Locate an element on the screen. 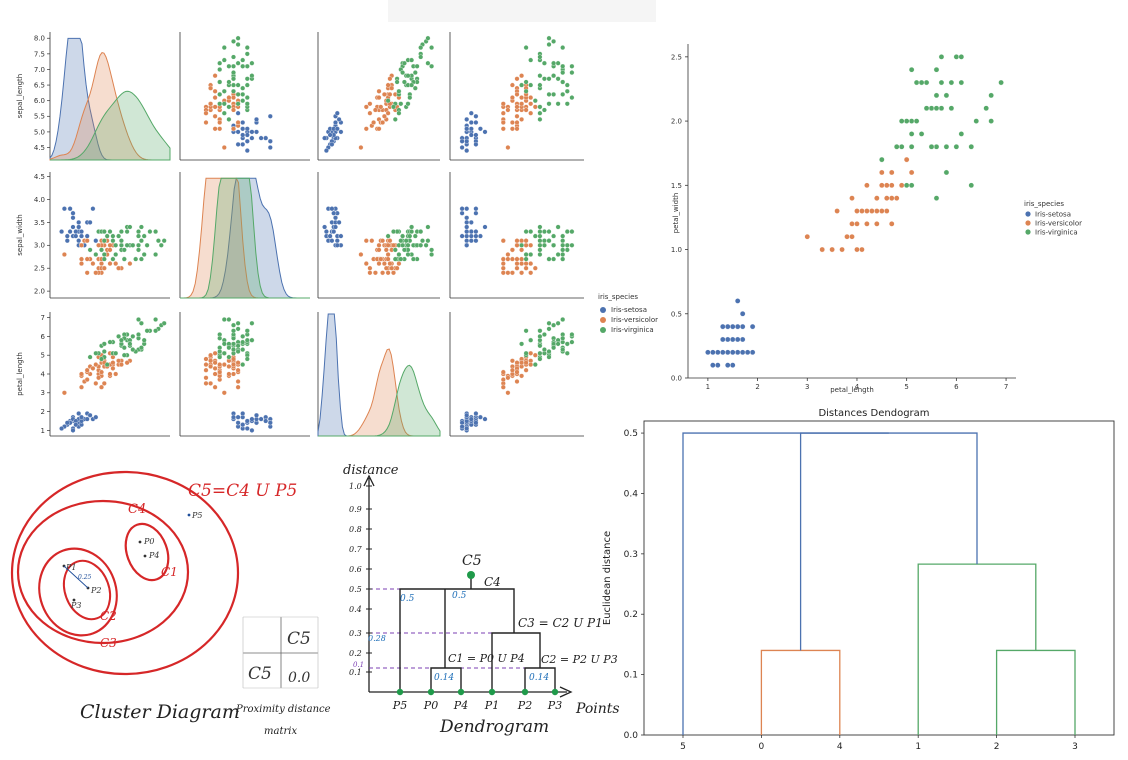  hand-ytick-label: 0.9 is located at coordinates (355, 509).